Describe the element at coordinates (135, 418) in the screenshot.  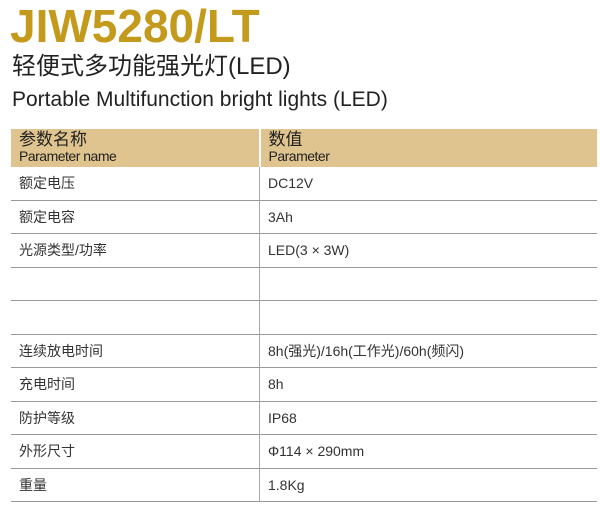
I see `parameter-name: 防护等级` at that location.